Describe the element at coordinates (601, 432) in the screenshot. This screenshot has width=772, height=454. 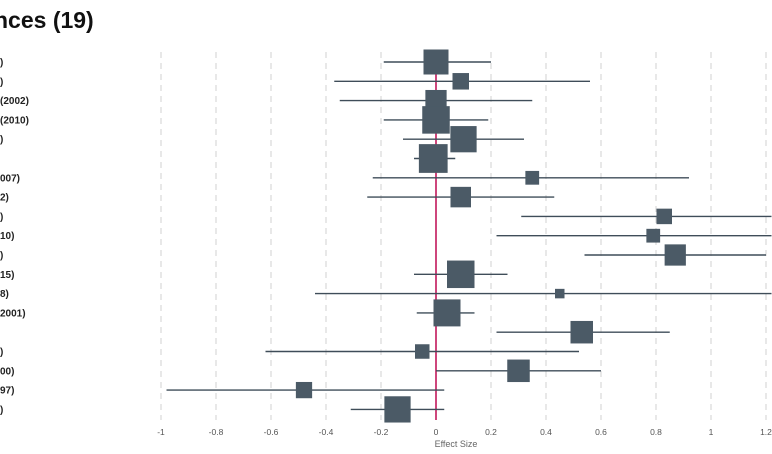
I see `x-tick-label: 0.6` at that location.